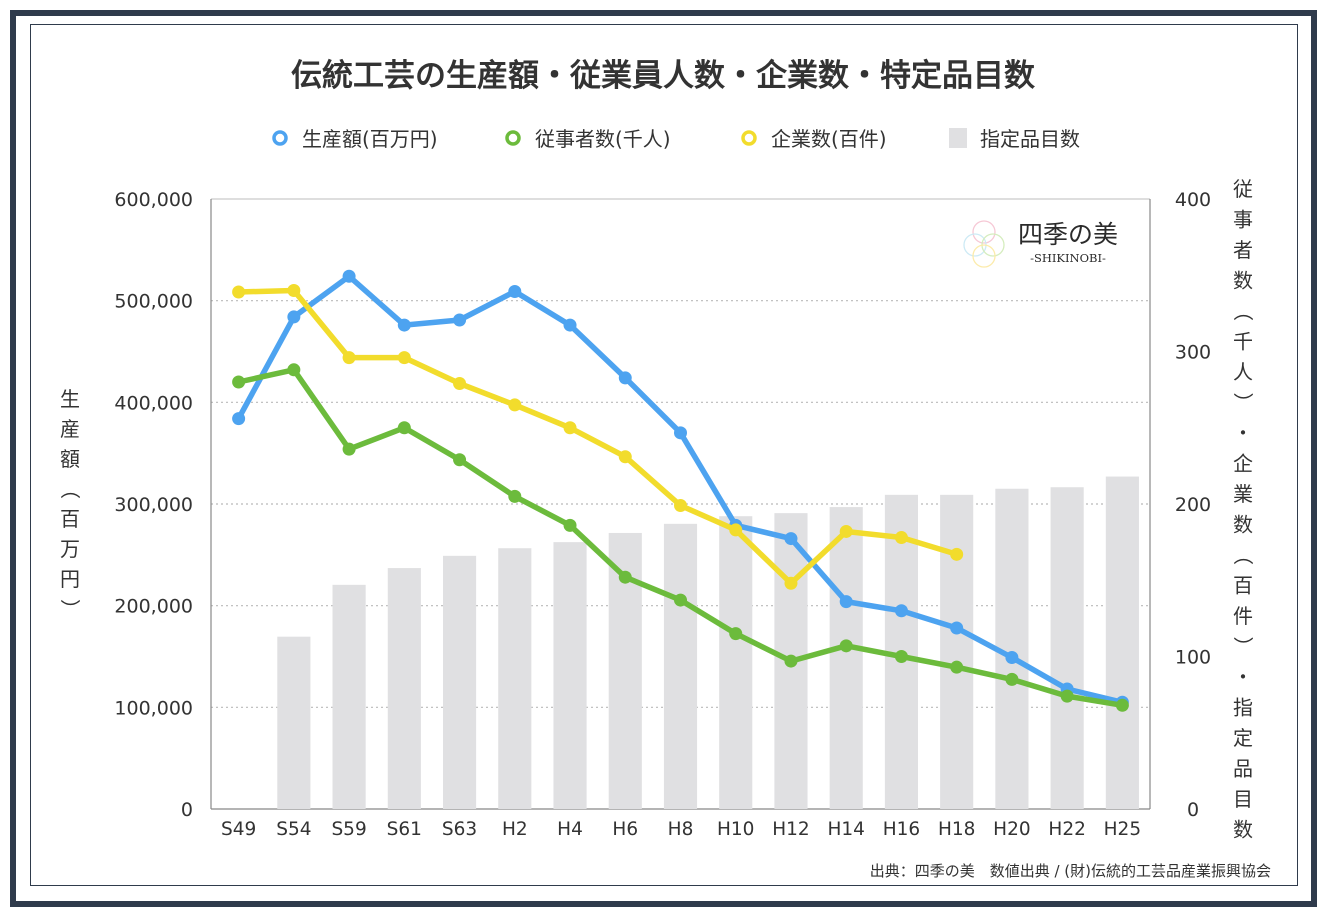 This screenshot has width=1327, height=920. Describe the element at coordinates (280, 138) in the screenshot. I see `legend-line-marker` at that location.